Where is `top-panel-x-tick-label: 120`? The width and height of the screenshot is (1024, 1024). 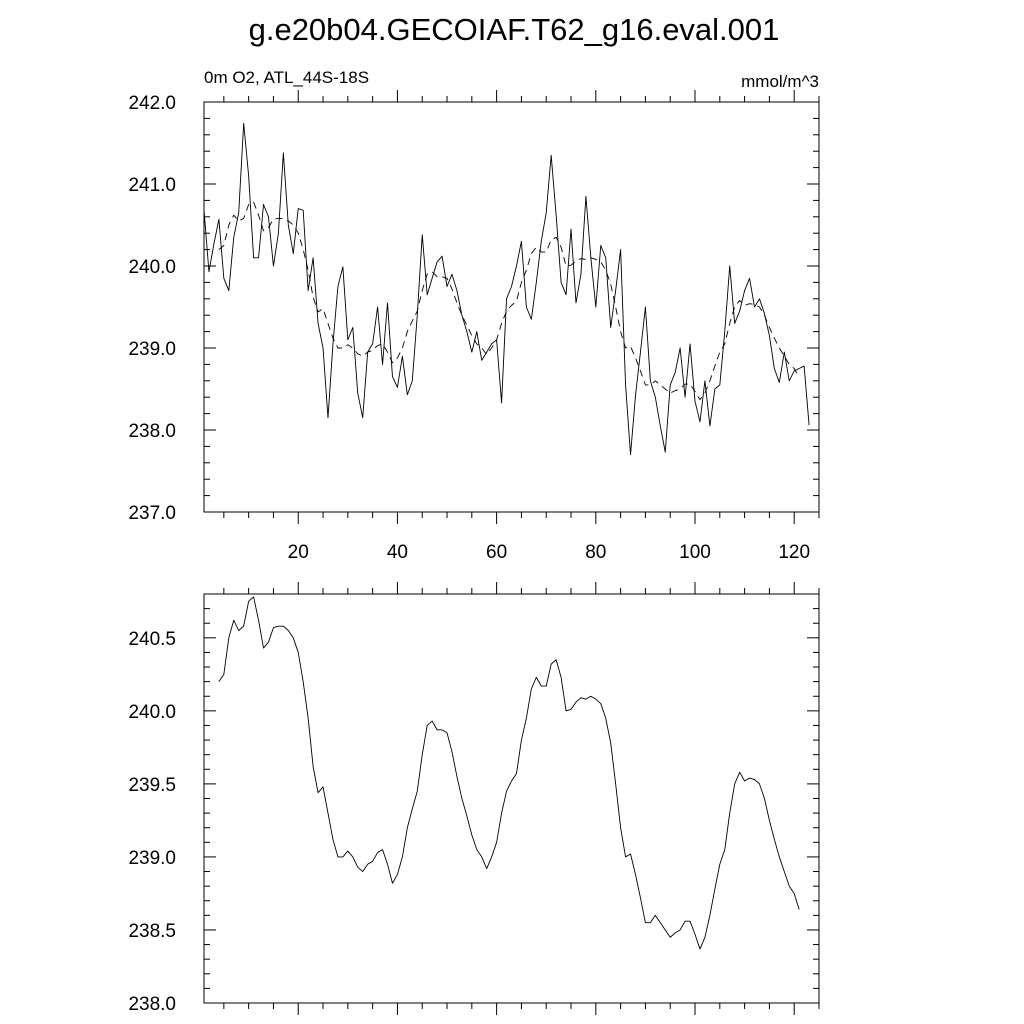
top-panel-x-tick-label: 120 is located at coordinates (794, 552).